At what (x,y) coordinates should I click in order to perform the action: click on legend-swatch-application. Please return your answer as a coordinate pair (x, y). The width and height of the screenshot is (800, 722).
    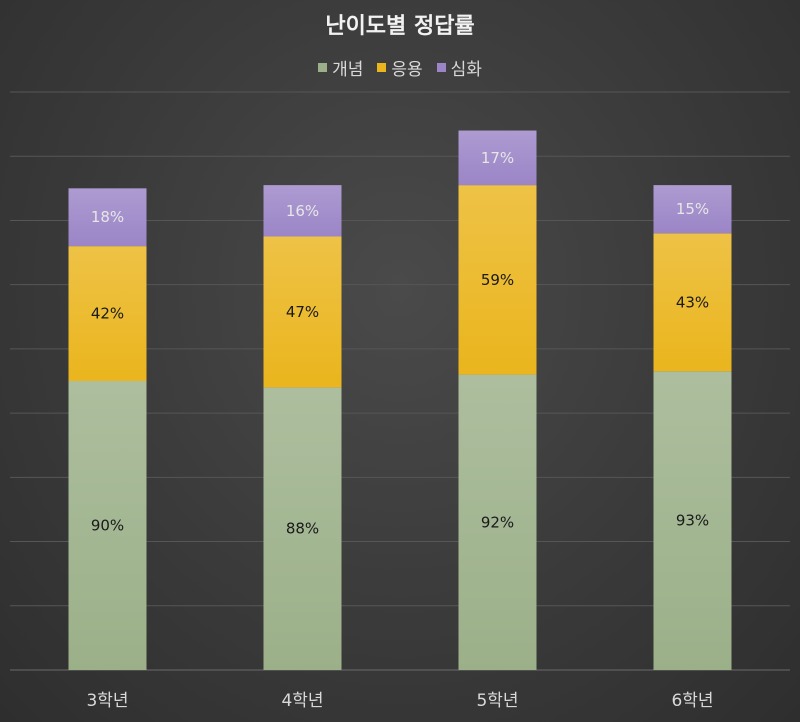
    Looking at the image, I should click on (382, 67).